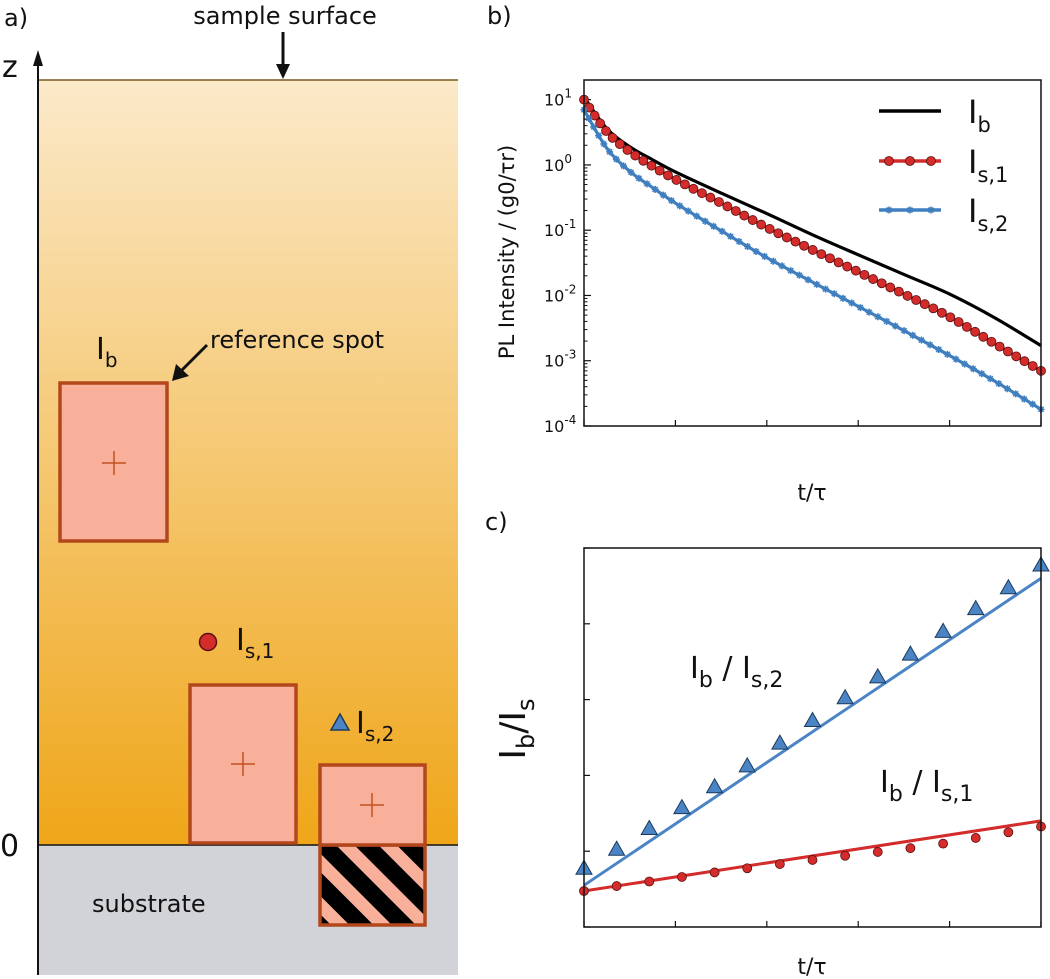 The height and width of the screenshot is (979, 1050). I want to click on y-tick-label: 10⁻², so click(560, 293).